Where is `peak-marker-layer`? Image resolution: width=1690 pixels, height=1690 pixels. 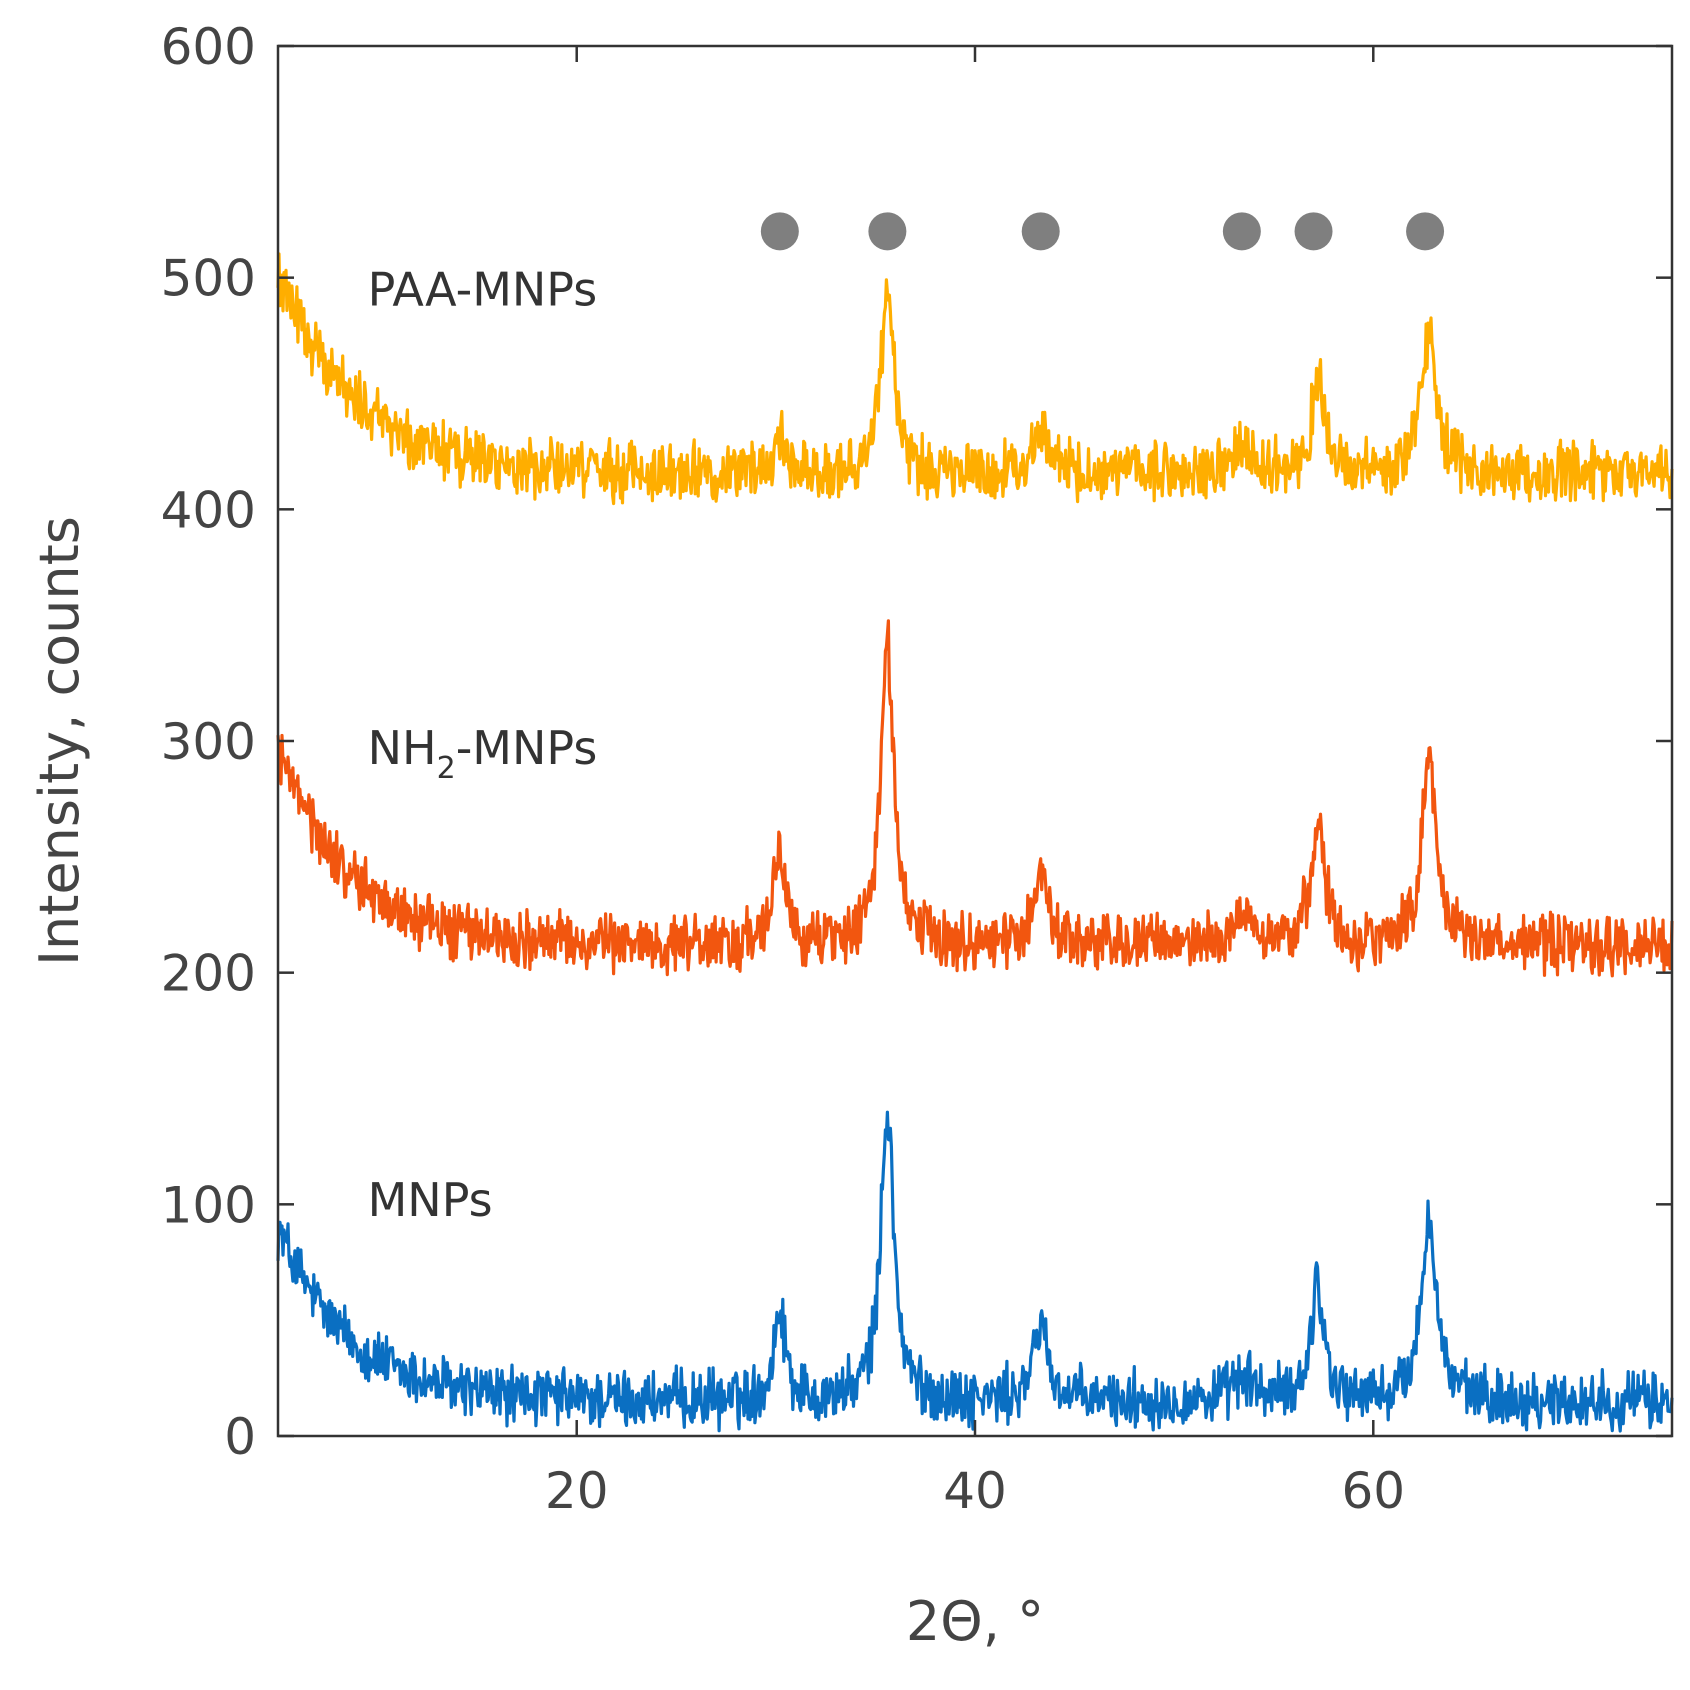 peak-marker-layer is located at coordinates (1102, 231).